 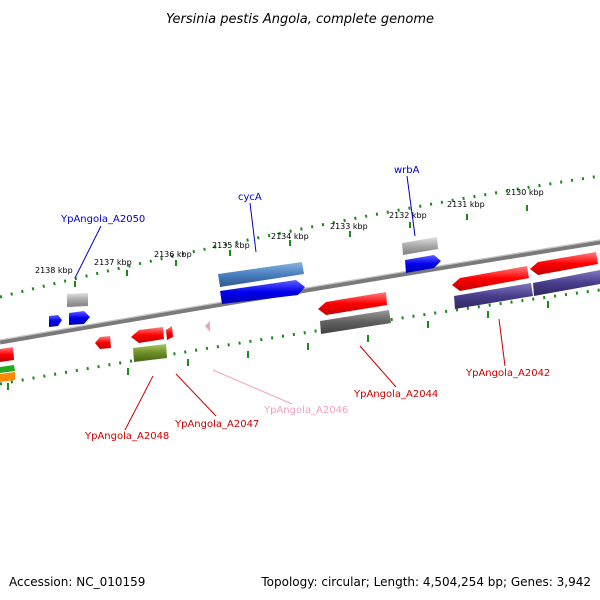 I want to click on feature-wrba, so click(x=423, y=264).